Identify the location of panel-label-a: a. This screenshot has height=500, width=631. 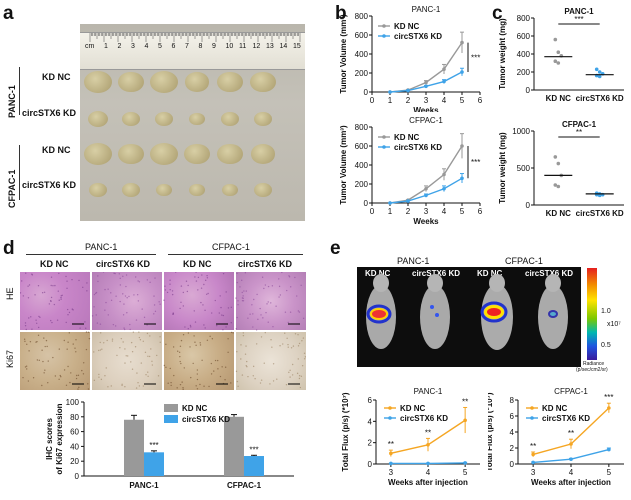
(8, 13).